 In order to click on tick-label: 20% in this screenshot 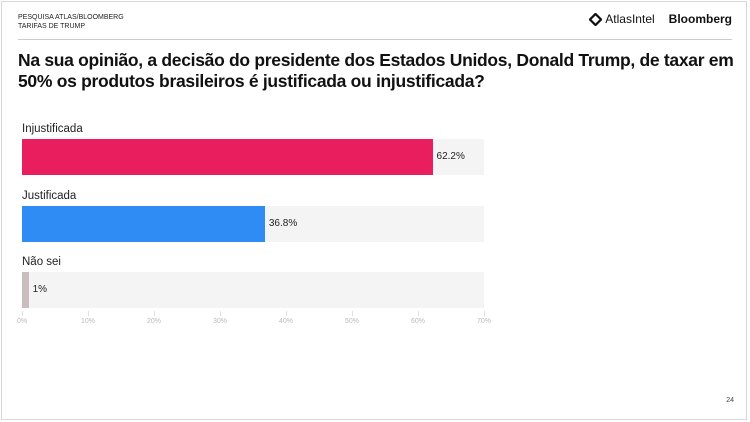, I will do `click(154, 321)`.